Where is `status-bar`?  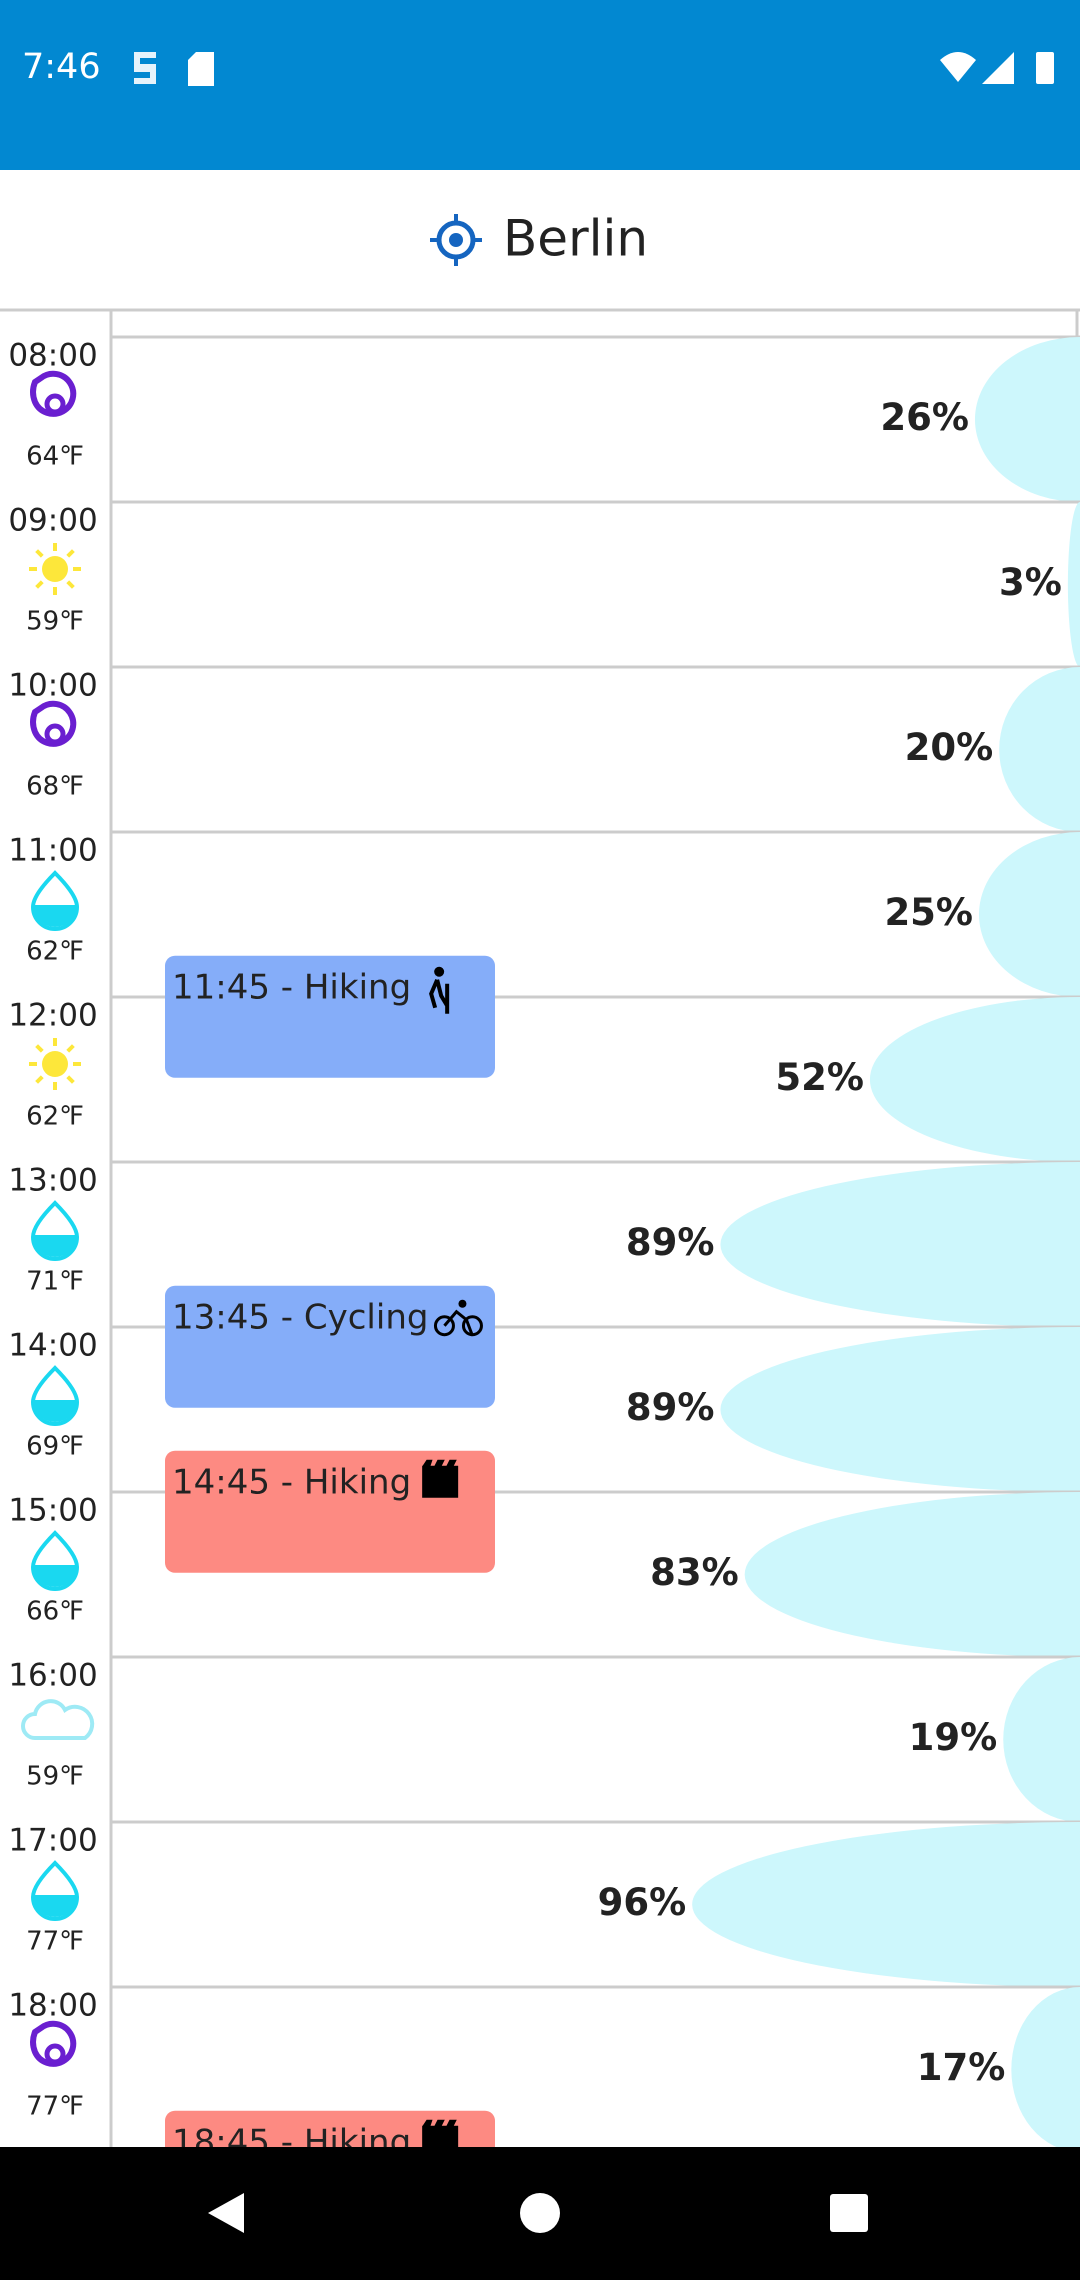 status-bar is located at coordinates (540, 85).